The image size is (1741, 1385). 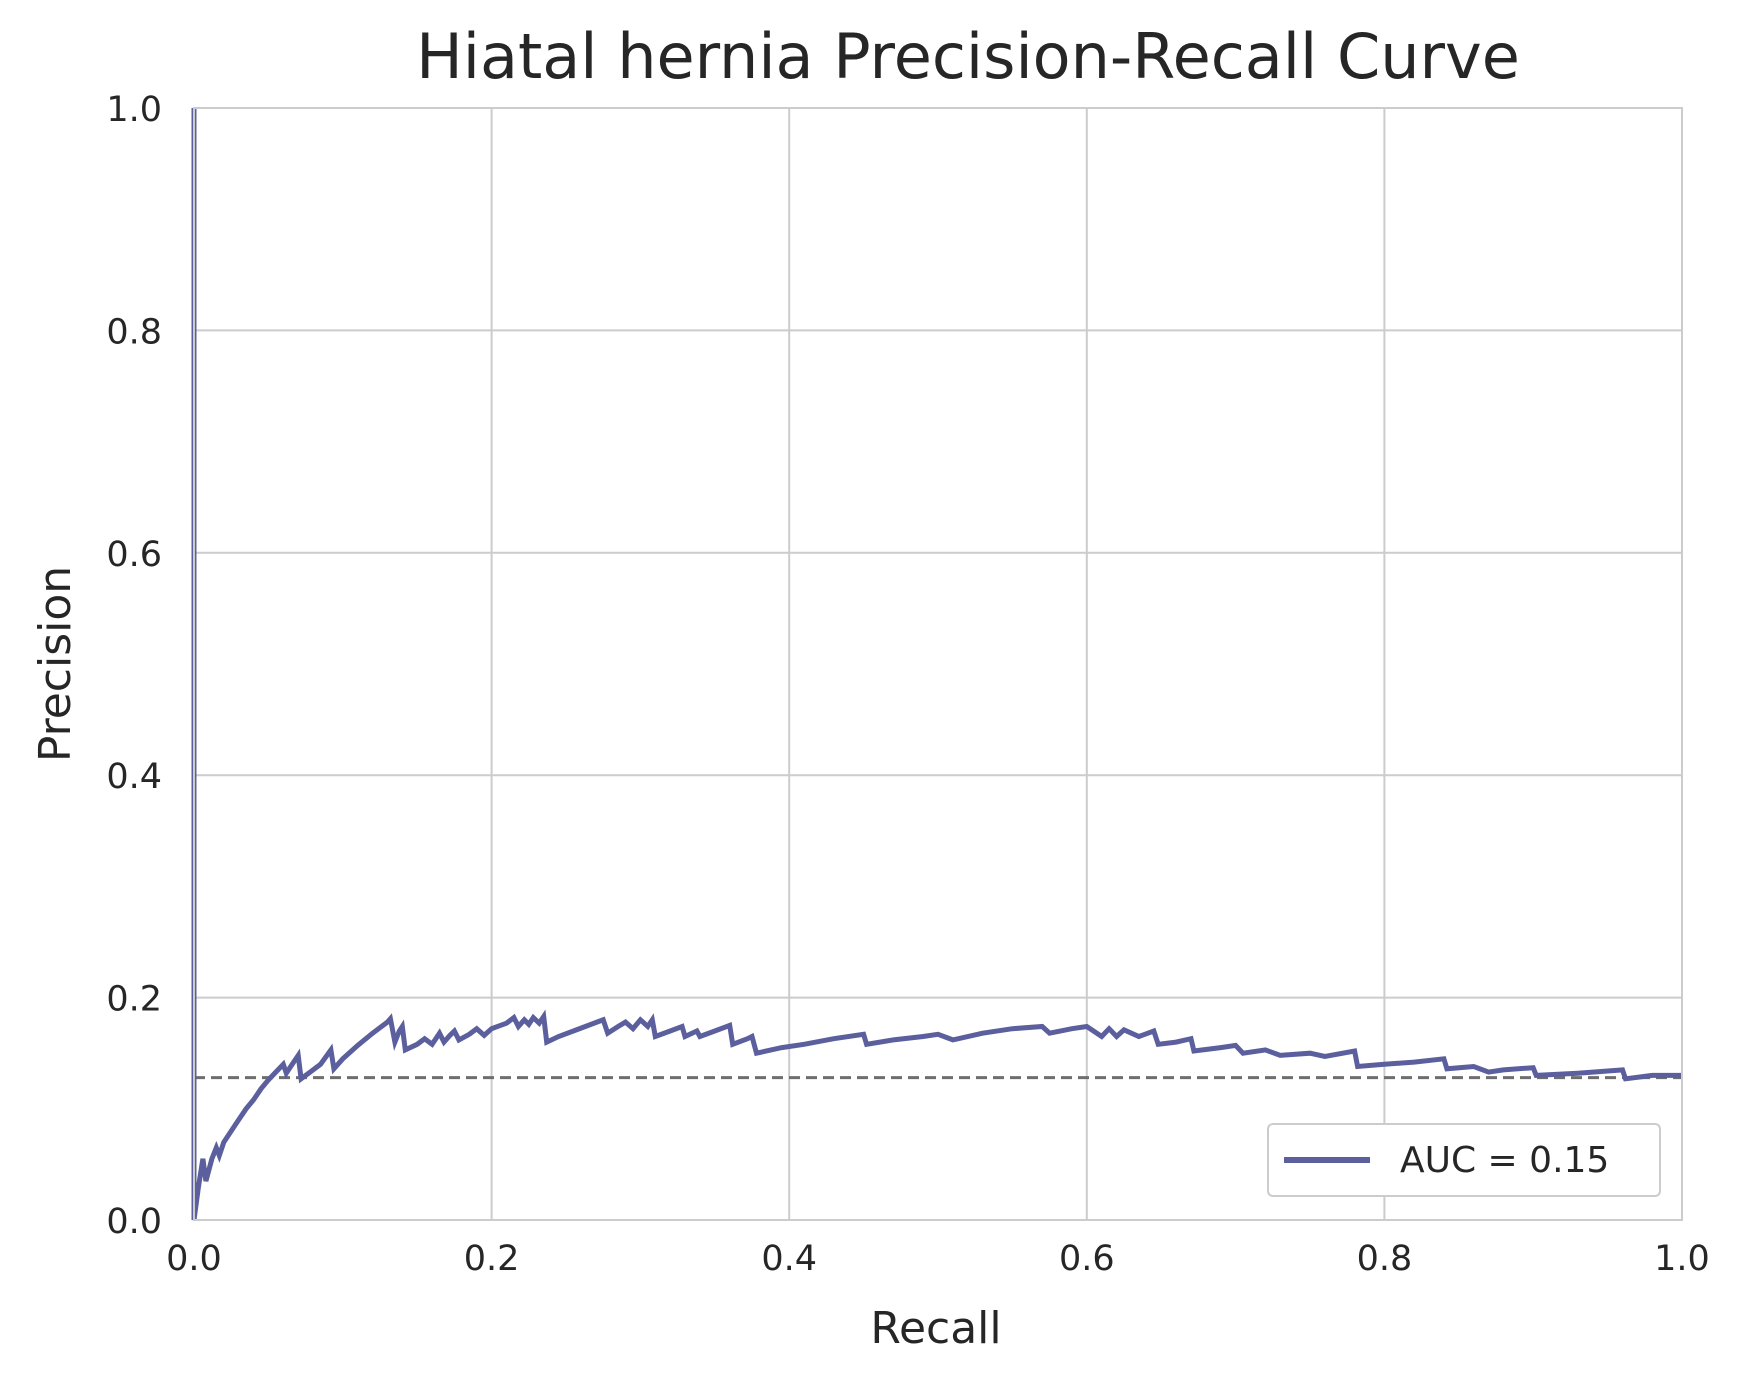 What do you see at coordinates (492, 1259) in the screenshot?
I see `x-tick-label-1: 0.2` at bounding box center [492, 1259].